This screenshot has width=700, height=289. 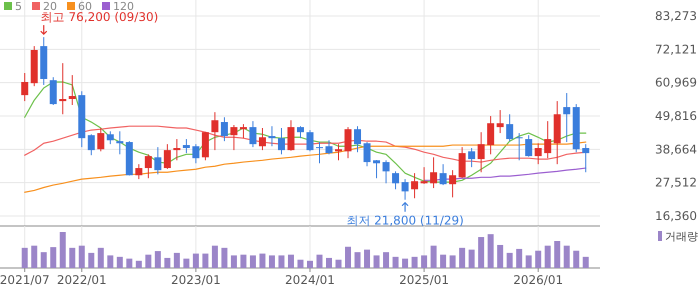 I want to click on x-tick-label: 2024/01, so click(x=310, y=280).